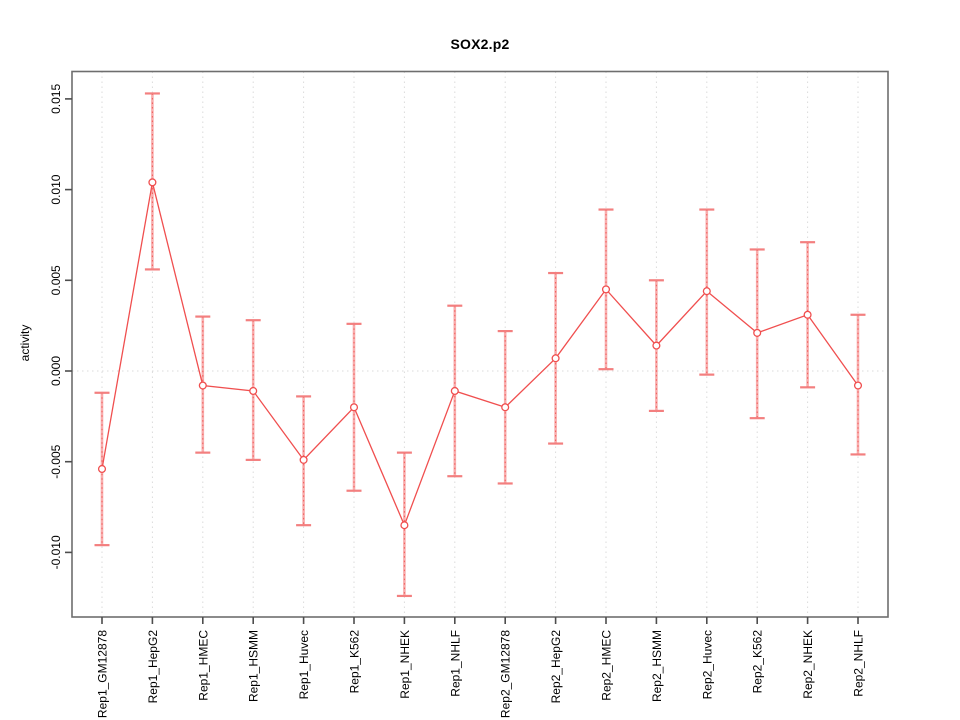  I want to click on x-tick-label: Rep2_K562, so click(758, 662).